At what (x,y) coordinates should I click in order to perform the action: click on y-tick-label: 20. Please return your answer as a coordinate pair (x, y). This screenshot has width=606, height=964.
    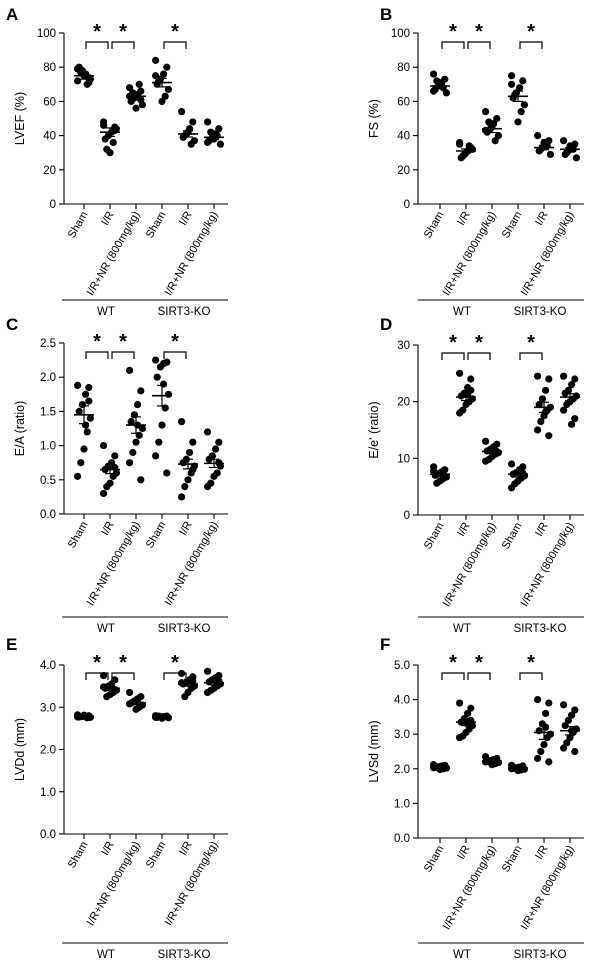
    Looking at the image, I should click on (403, 171).